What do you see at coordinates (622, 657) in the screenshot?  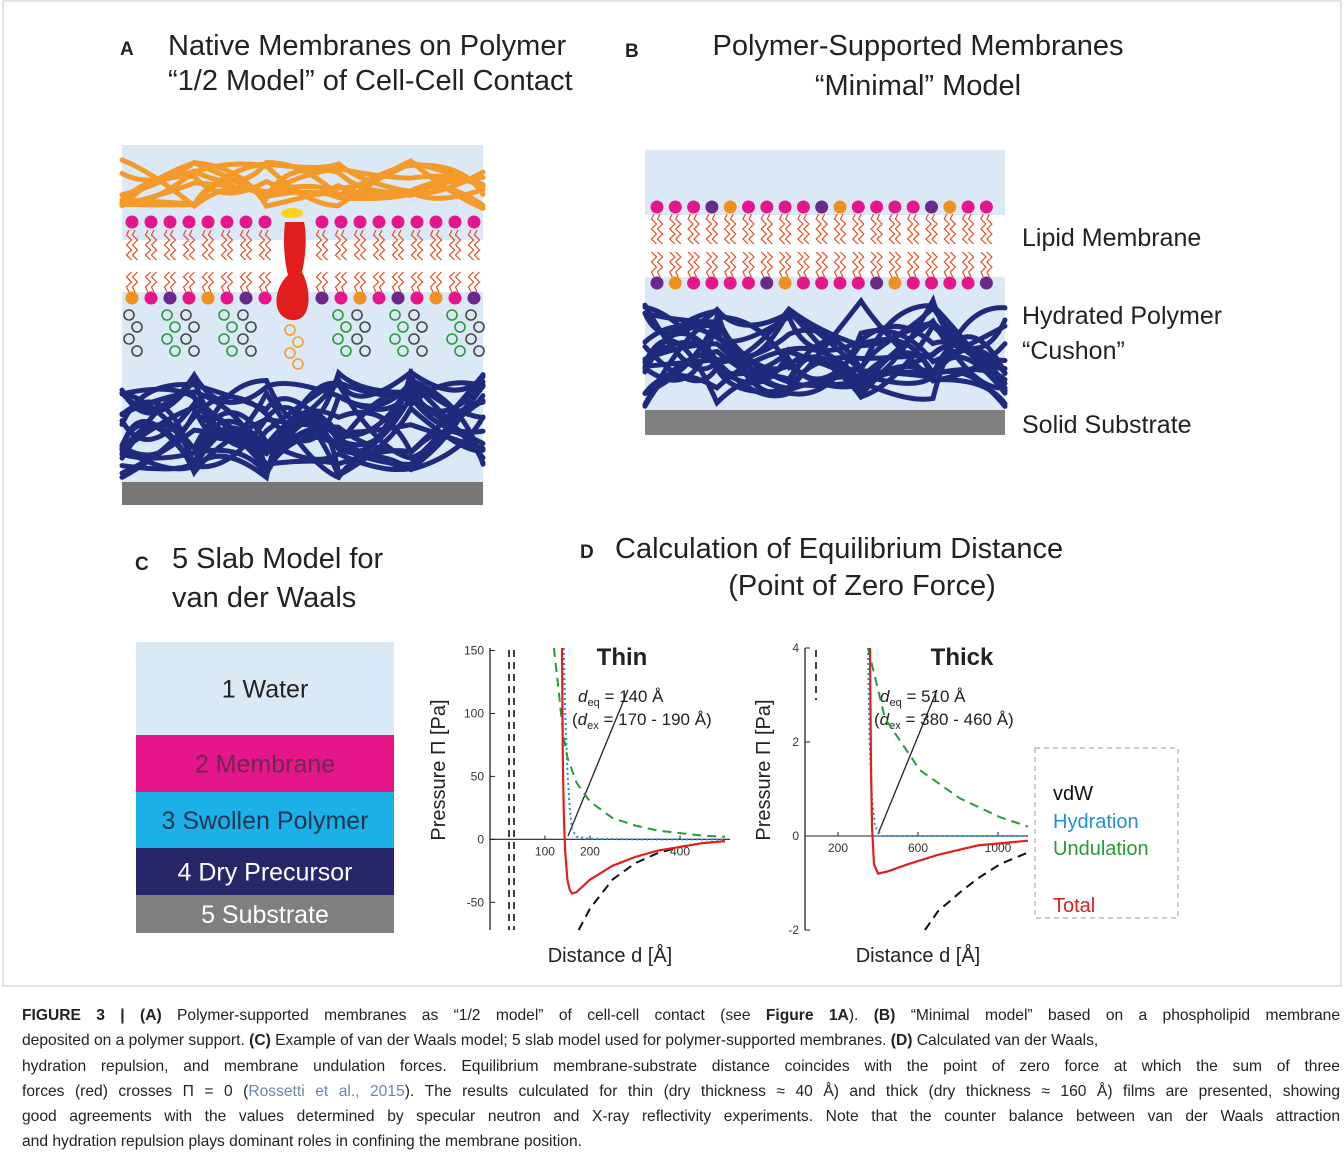 I see `chart-title: Thin` at bounding box center [622, 657].